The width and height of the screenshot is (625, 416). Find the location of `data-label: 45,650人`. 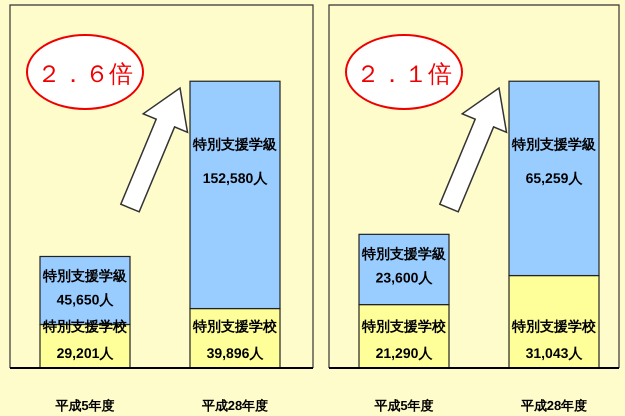

data-label: 45,650人 is located at coordinates (85, 299).